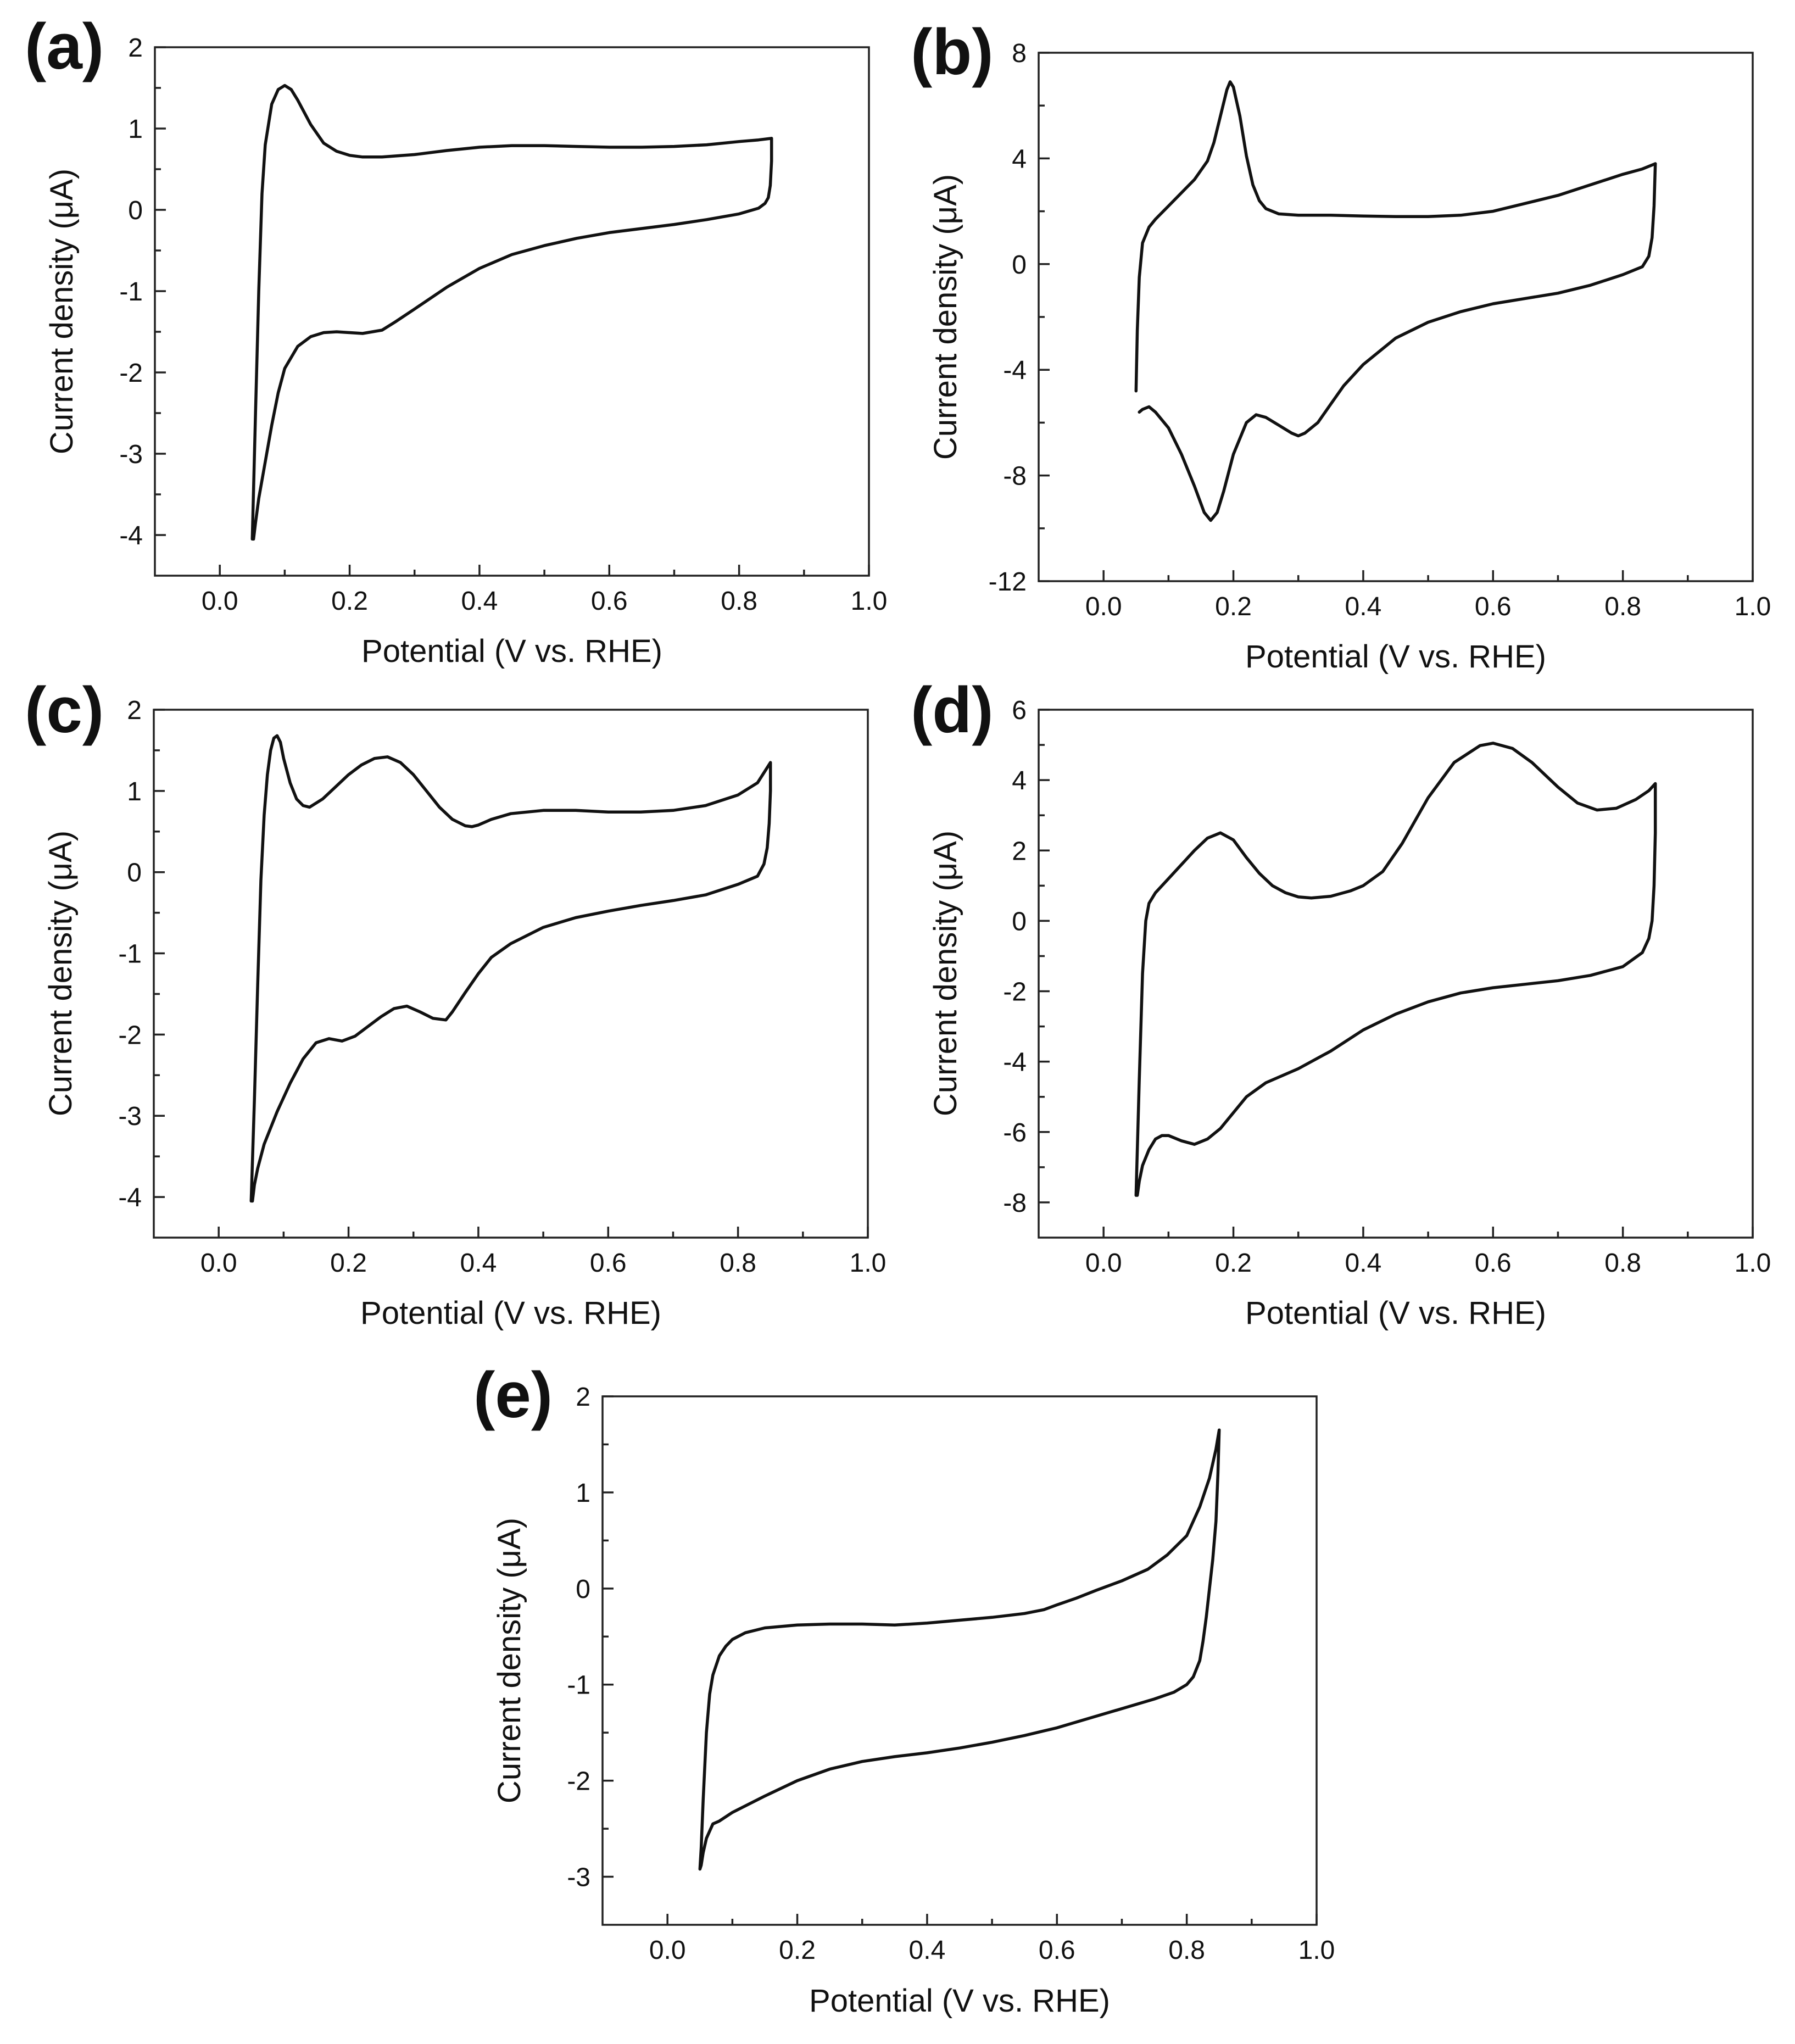  I want to click on y-tick-label-a-2: -2, so click(131, 373).